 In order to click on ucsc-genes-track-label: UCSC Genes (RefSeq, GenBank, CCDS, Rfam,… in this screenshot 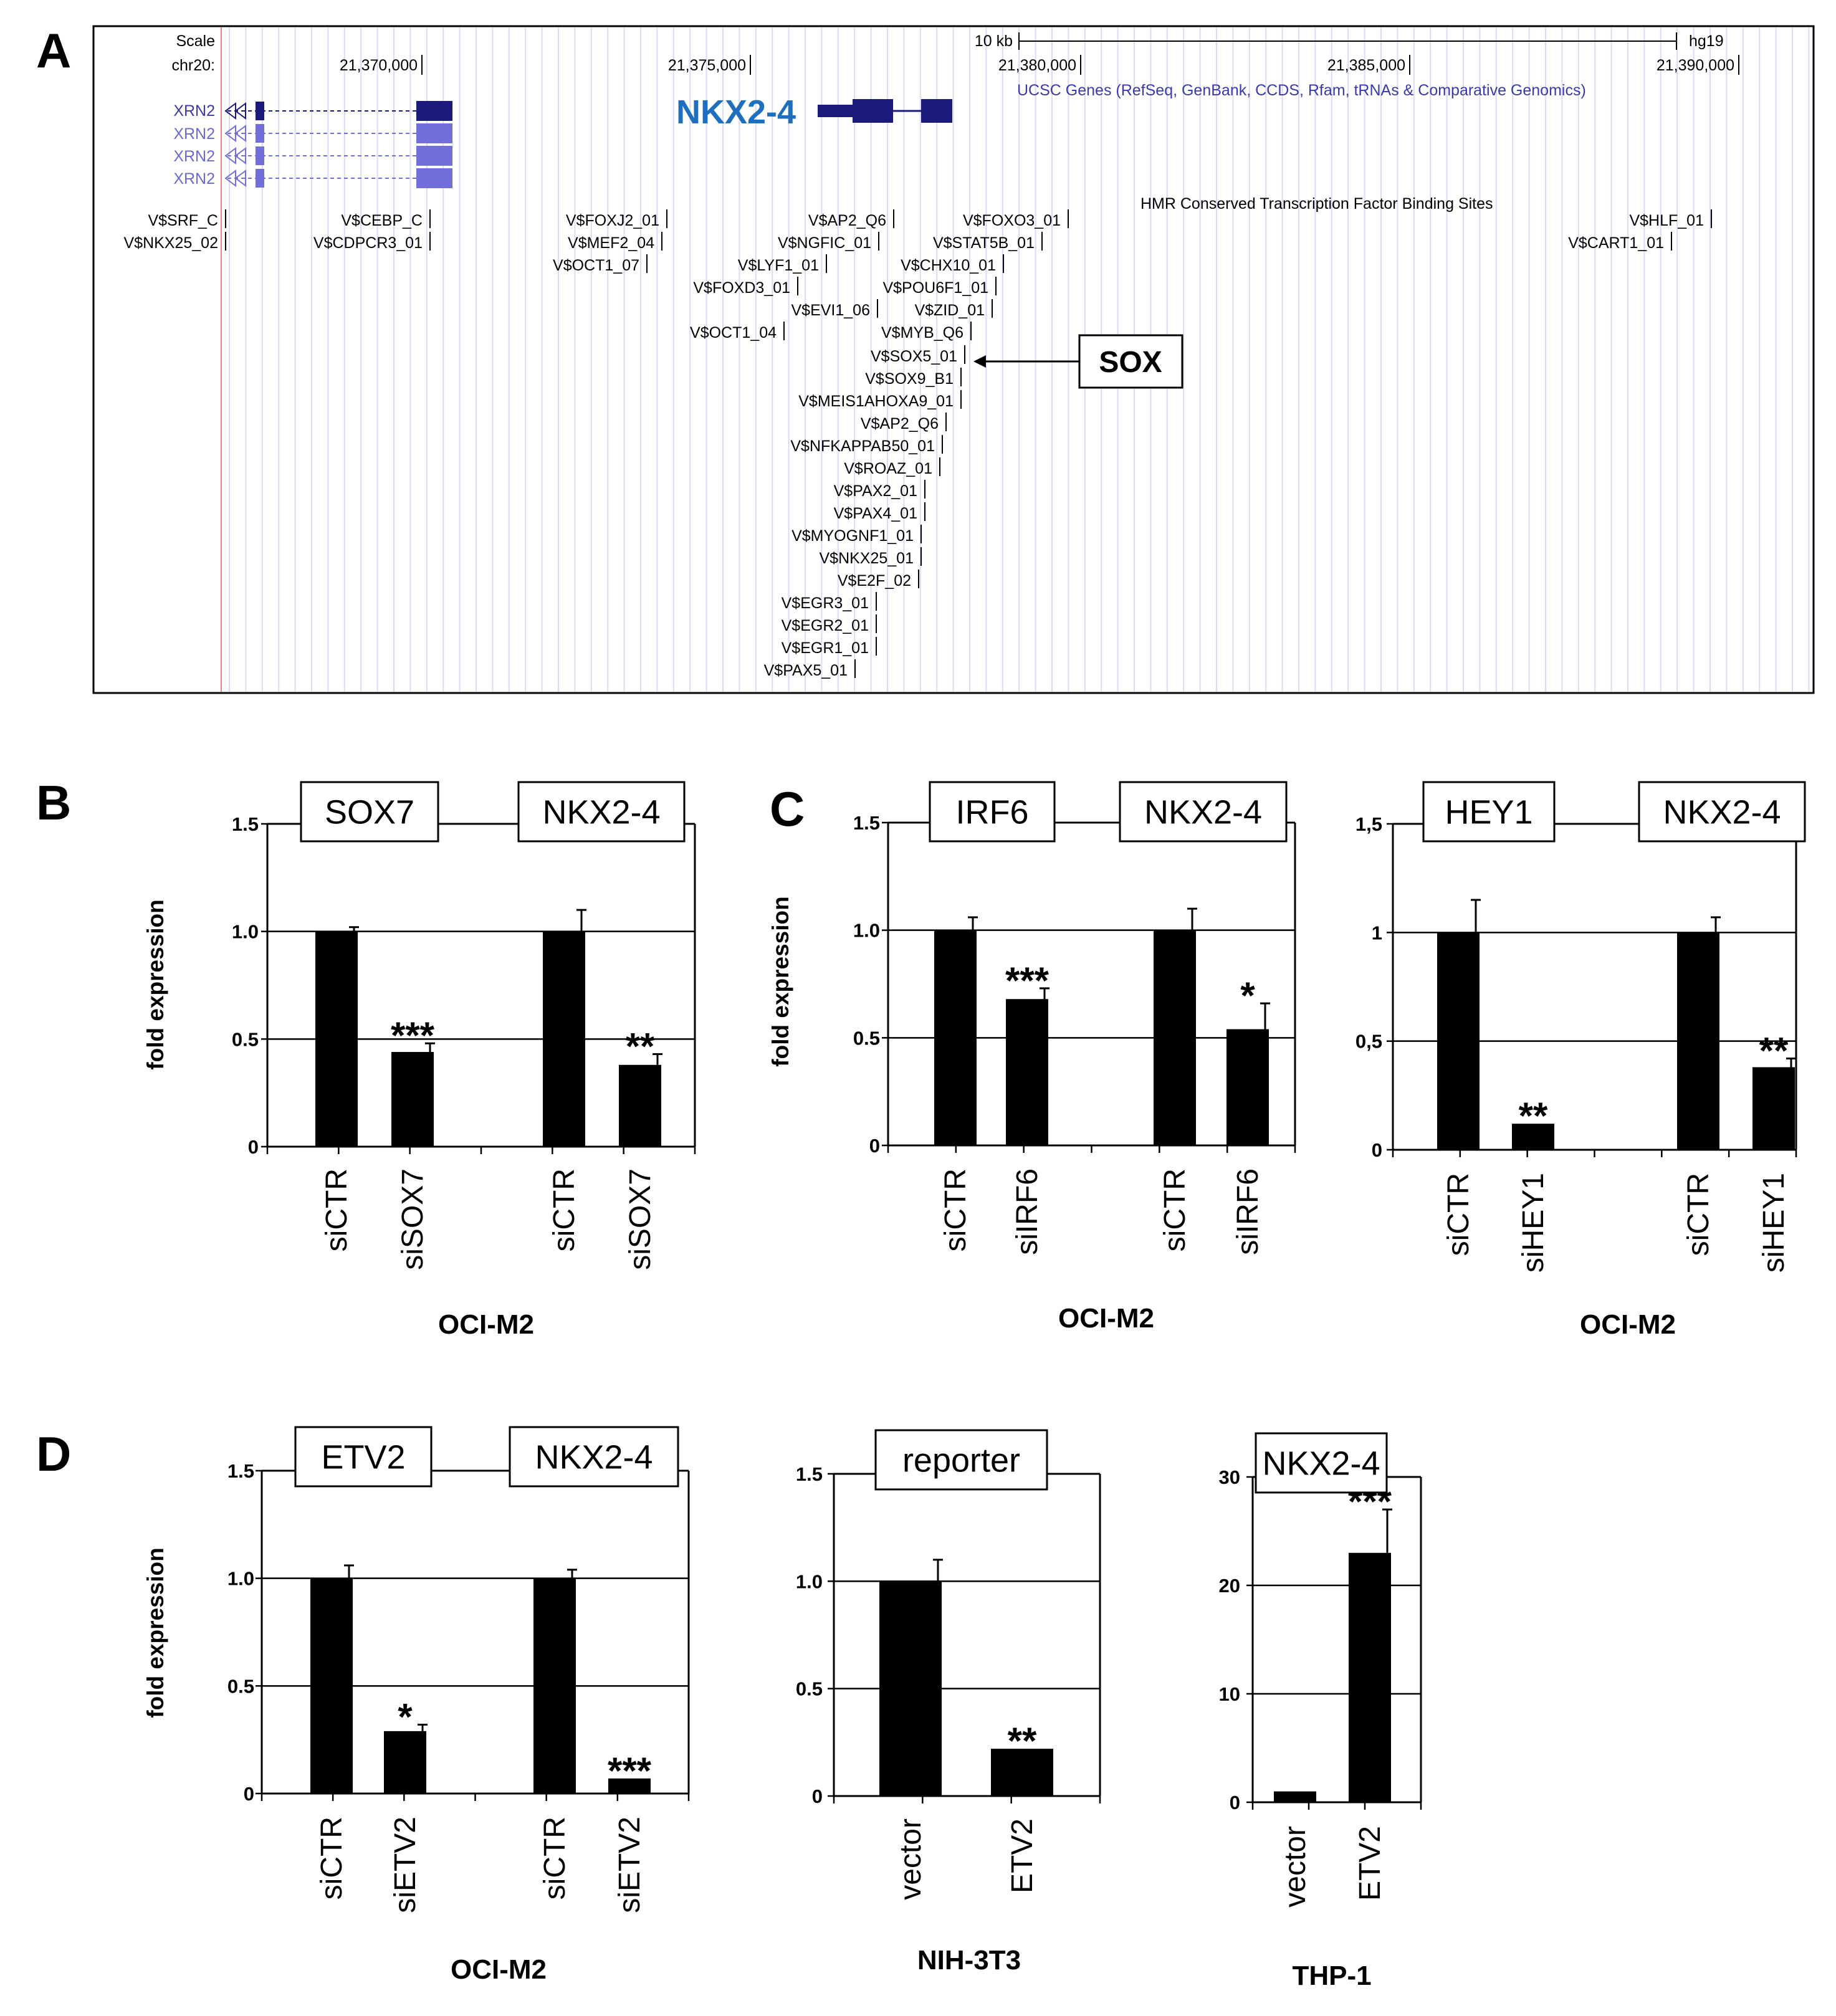, I will do `click(1301, 91)`.